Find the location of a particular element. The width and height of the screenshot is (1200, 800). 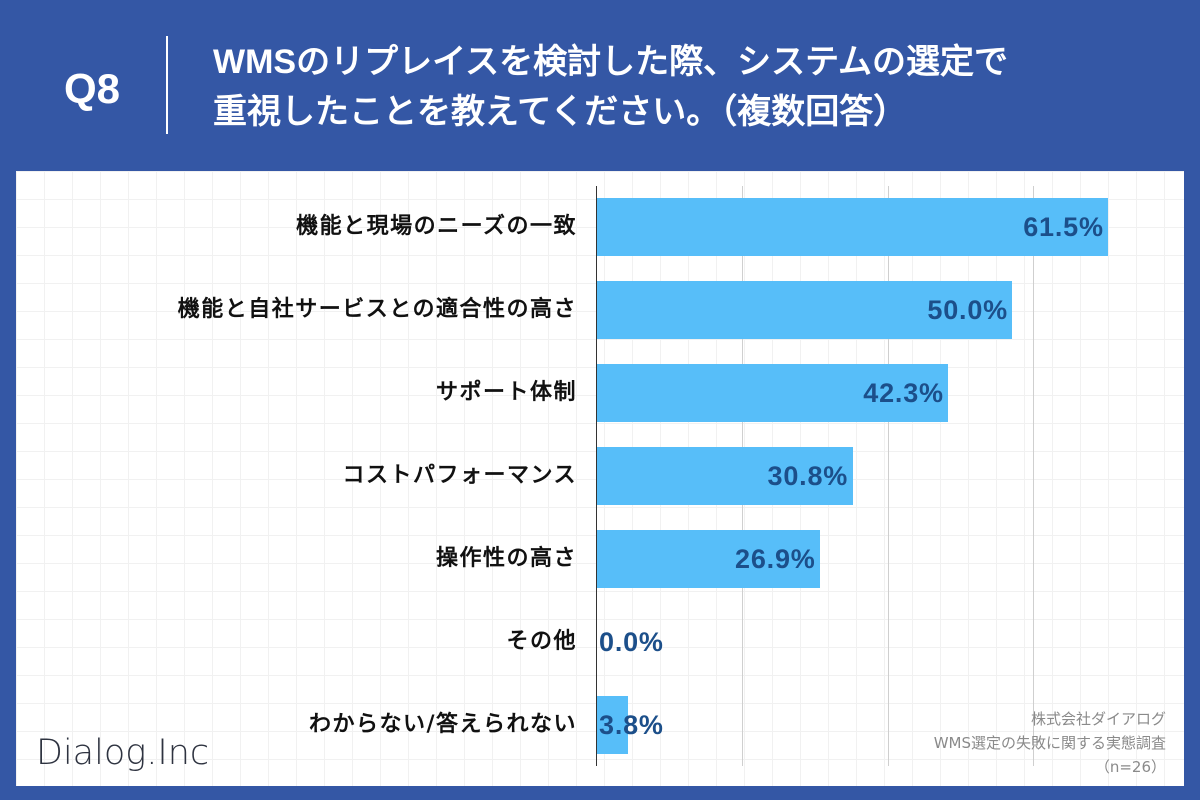

value-label: 30.8% is located at coordinates (808, 476).